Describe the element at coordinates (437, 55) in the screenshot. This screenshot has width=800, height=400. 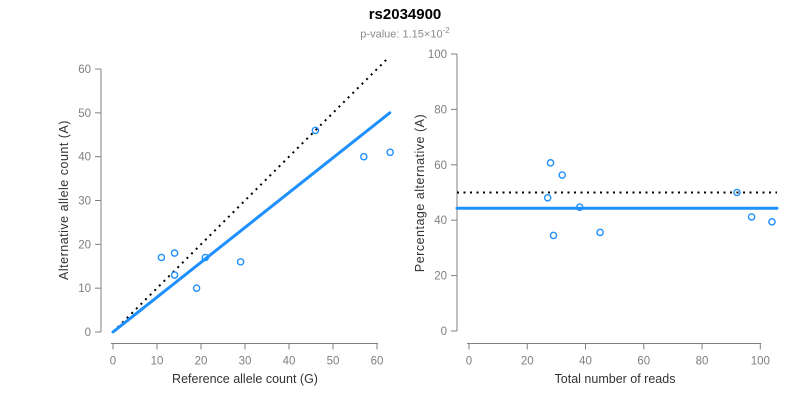
I see `y-tick-label: 100` at that location.